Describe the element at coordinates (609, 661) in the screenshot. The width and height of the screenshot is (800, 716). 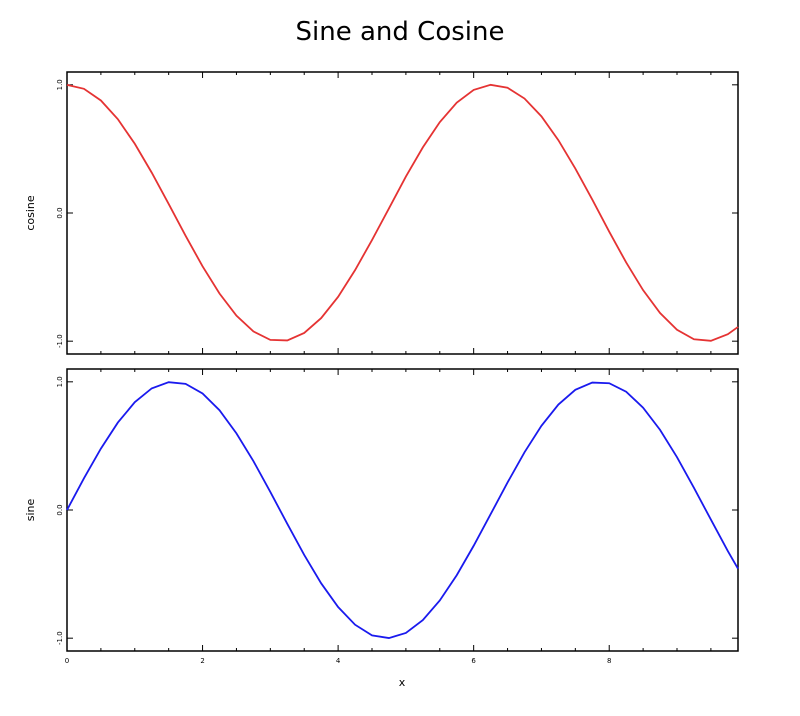
I see `x-tick-label: 8` at that location.